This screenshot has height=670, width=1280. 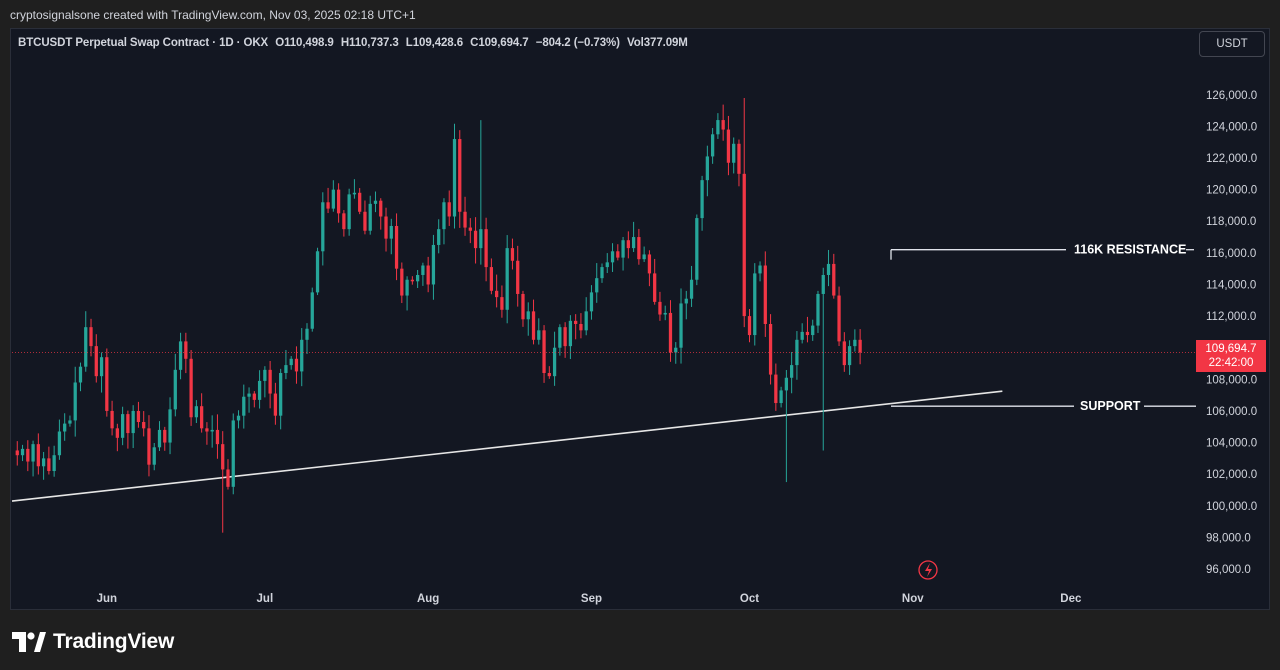 I want to click on price-tick-label: 120,000.0, so click(x=1231, y=191).